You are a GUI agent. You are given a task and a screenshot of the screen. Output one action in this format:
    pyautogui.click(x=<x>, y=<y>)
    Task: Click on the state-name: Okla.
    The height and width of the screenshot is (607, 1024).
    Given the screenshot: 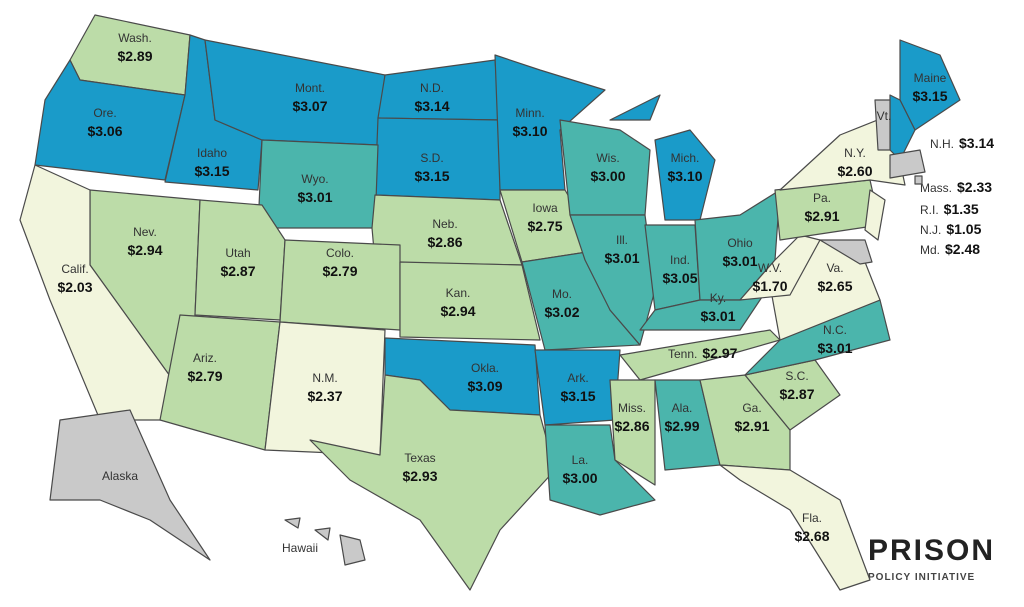 What is the action you would take?
    pyautogui.click(x=485, y=368)
    